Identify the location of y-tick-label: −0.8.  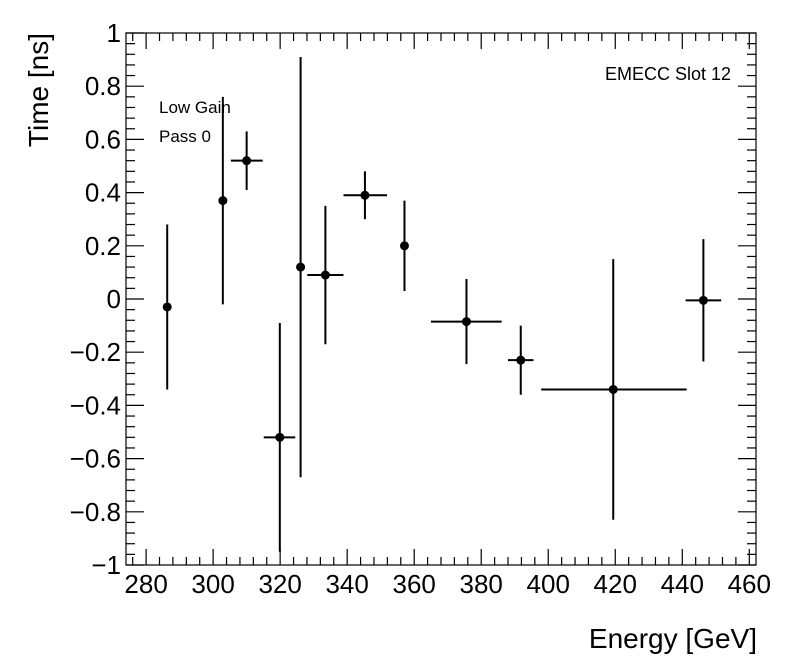
(95, 512).